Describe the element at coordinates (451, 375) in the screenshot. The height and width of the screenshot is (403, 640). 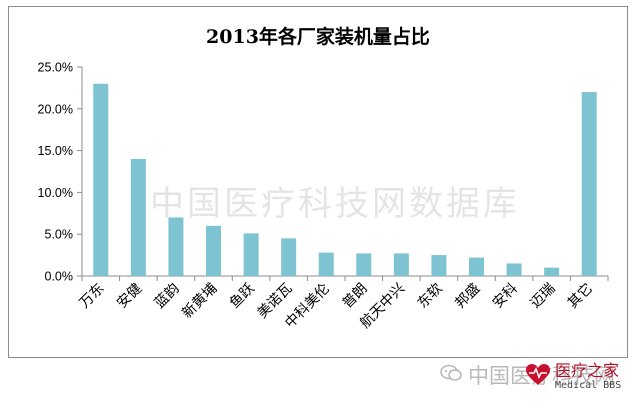
I see `wechat-icon` at that location.